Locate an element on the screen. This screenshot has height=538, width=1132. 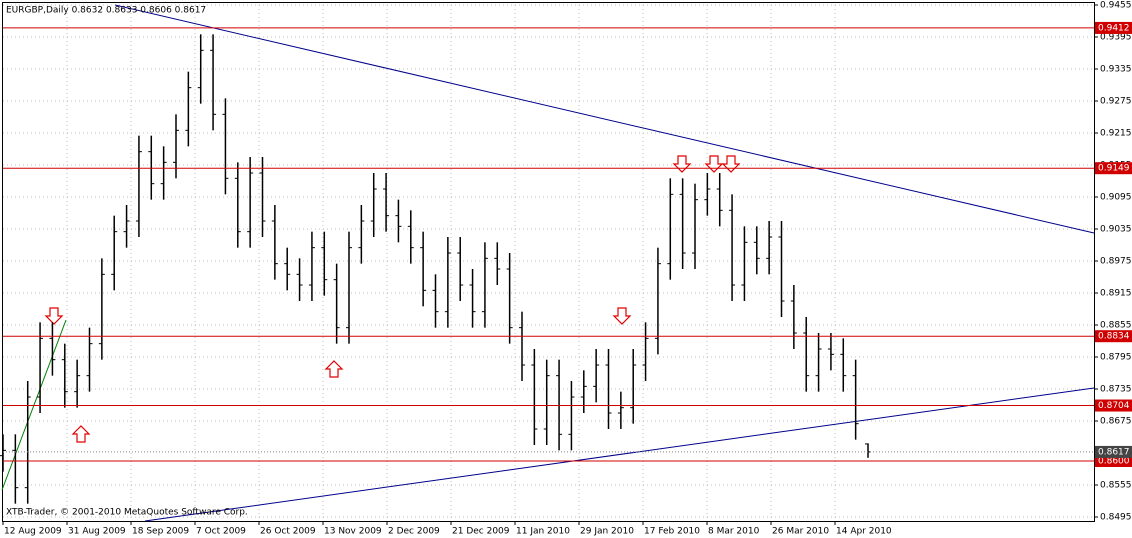
y-tick-label: 0.8855 is located at coordinates (1116, 326).